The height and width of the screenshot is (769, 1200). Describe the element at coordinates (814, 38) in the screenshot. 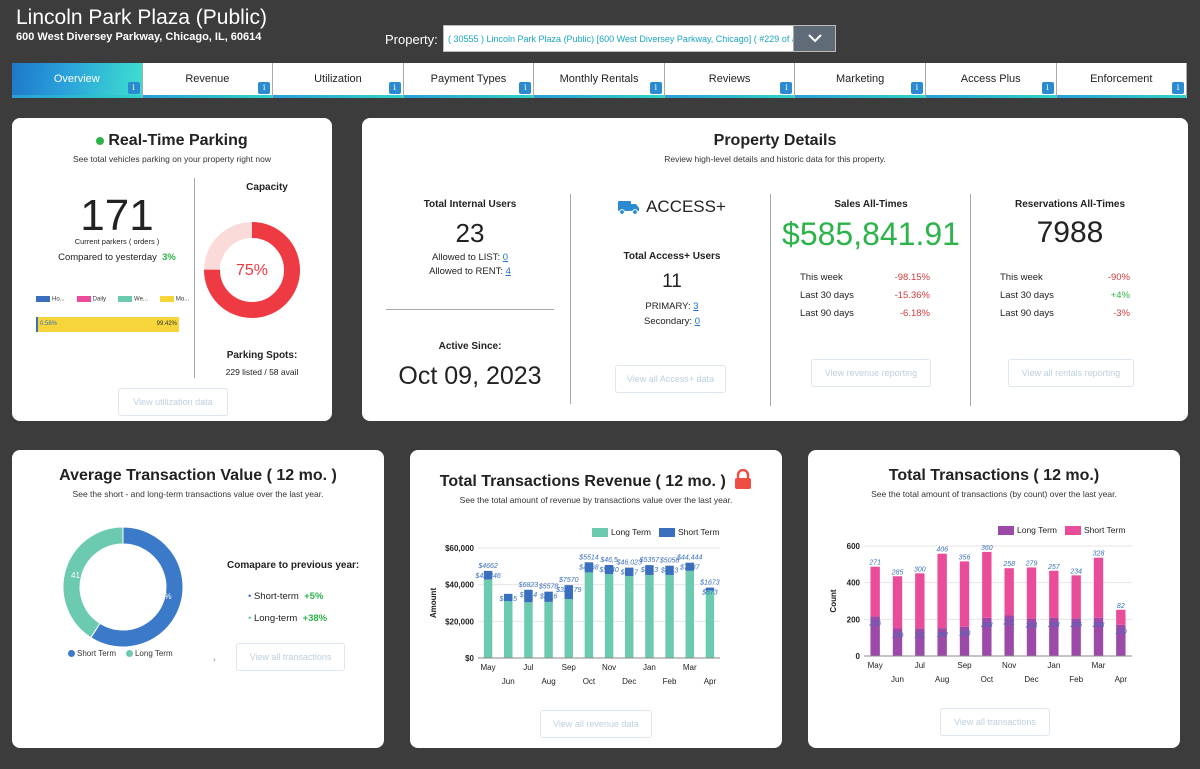

I see `property-select-toggle` at that location.